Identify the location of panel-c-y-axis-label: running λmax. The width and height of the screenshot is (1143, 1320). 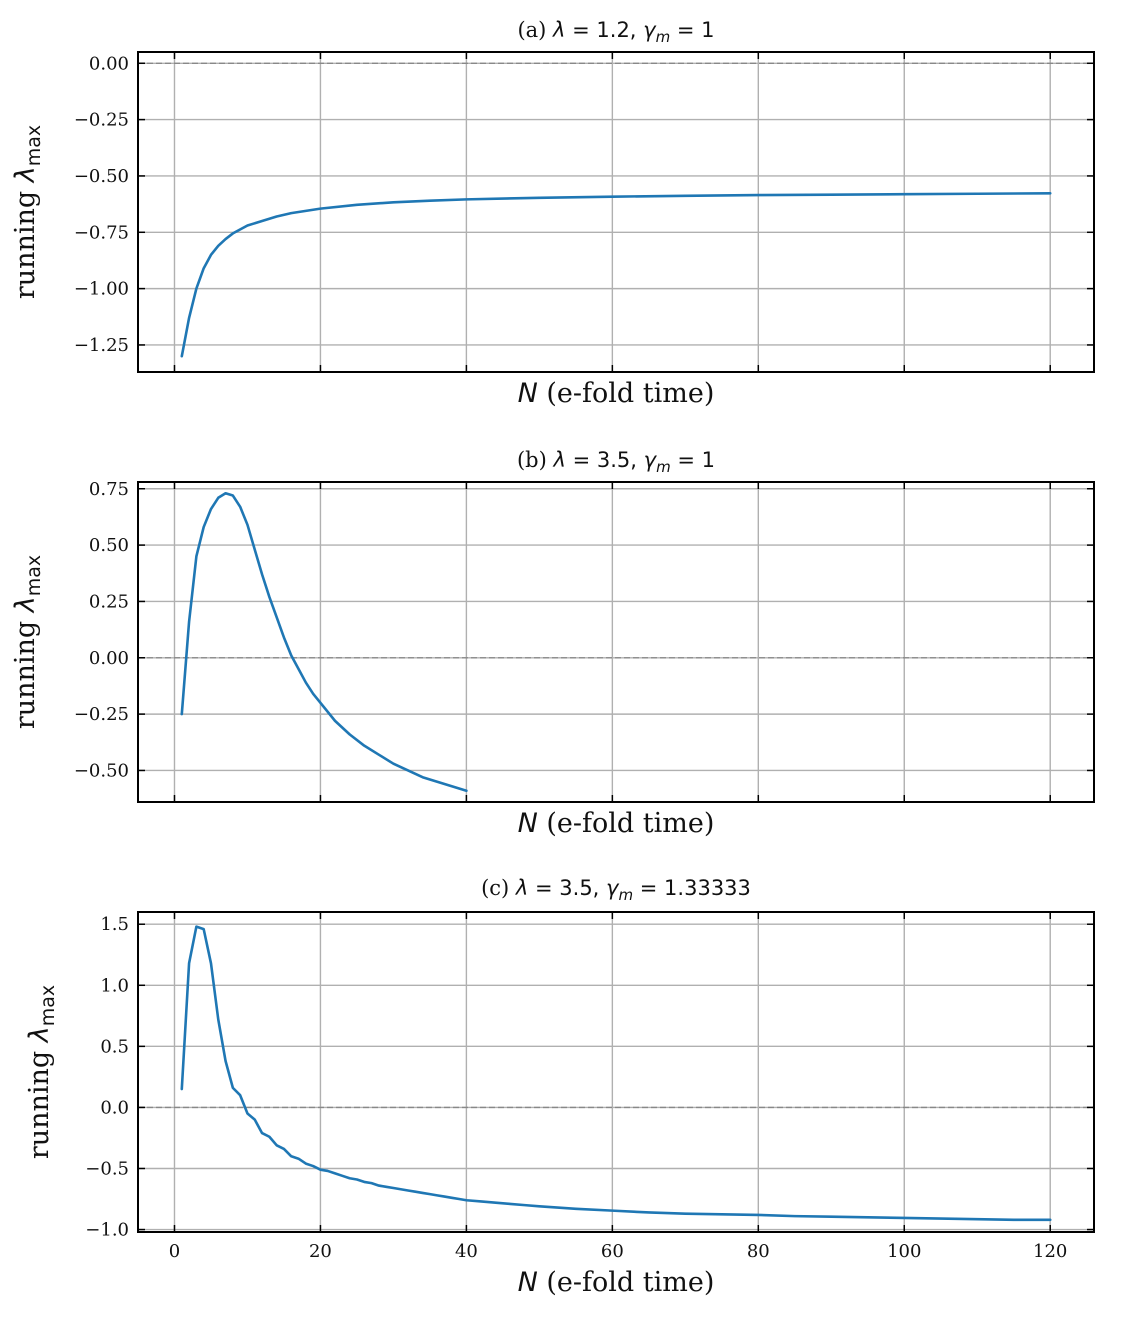
(41, 1072).